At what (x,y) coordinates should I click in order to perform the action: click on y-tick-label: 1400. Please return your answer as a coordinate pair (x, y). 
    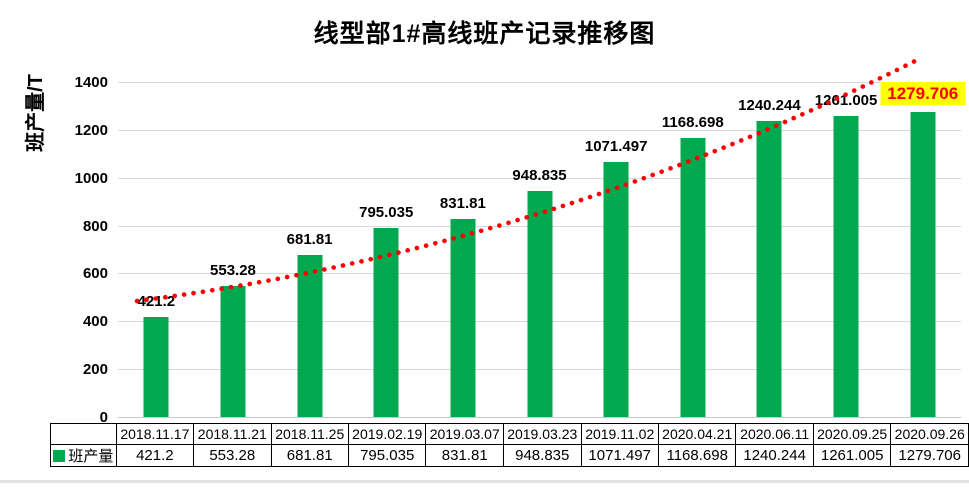
    Looking at the image, I should click on (91, 82).